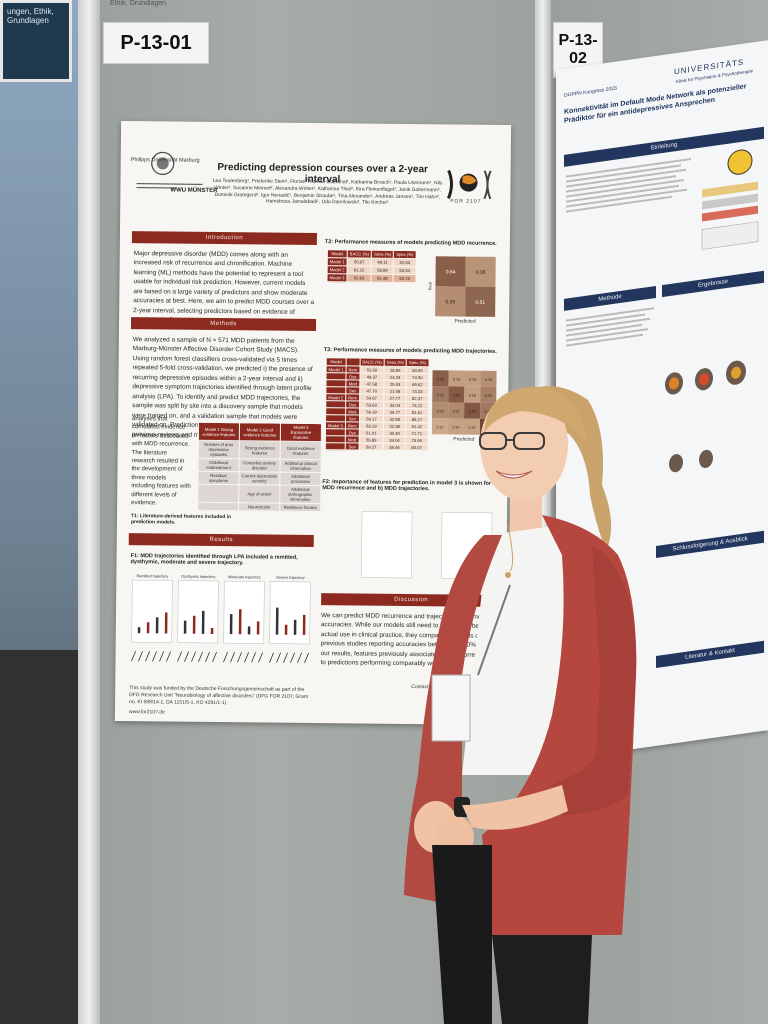  What do you see at coordinates (469, 184) in the screenshot?
I see `research-unit-logo` at bounding box center [469, 184].